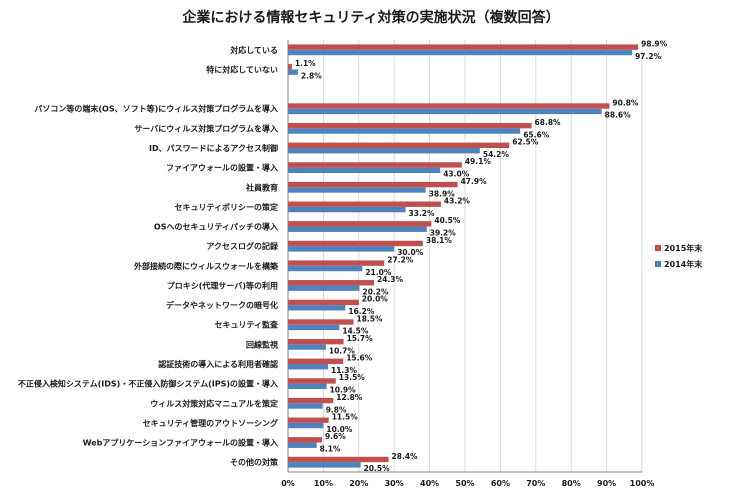 This screenshot has width=742, height=494. Describe the element at coordinates (339, 429) in the screenshot. I see `data-label: 10.0%` at that location.